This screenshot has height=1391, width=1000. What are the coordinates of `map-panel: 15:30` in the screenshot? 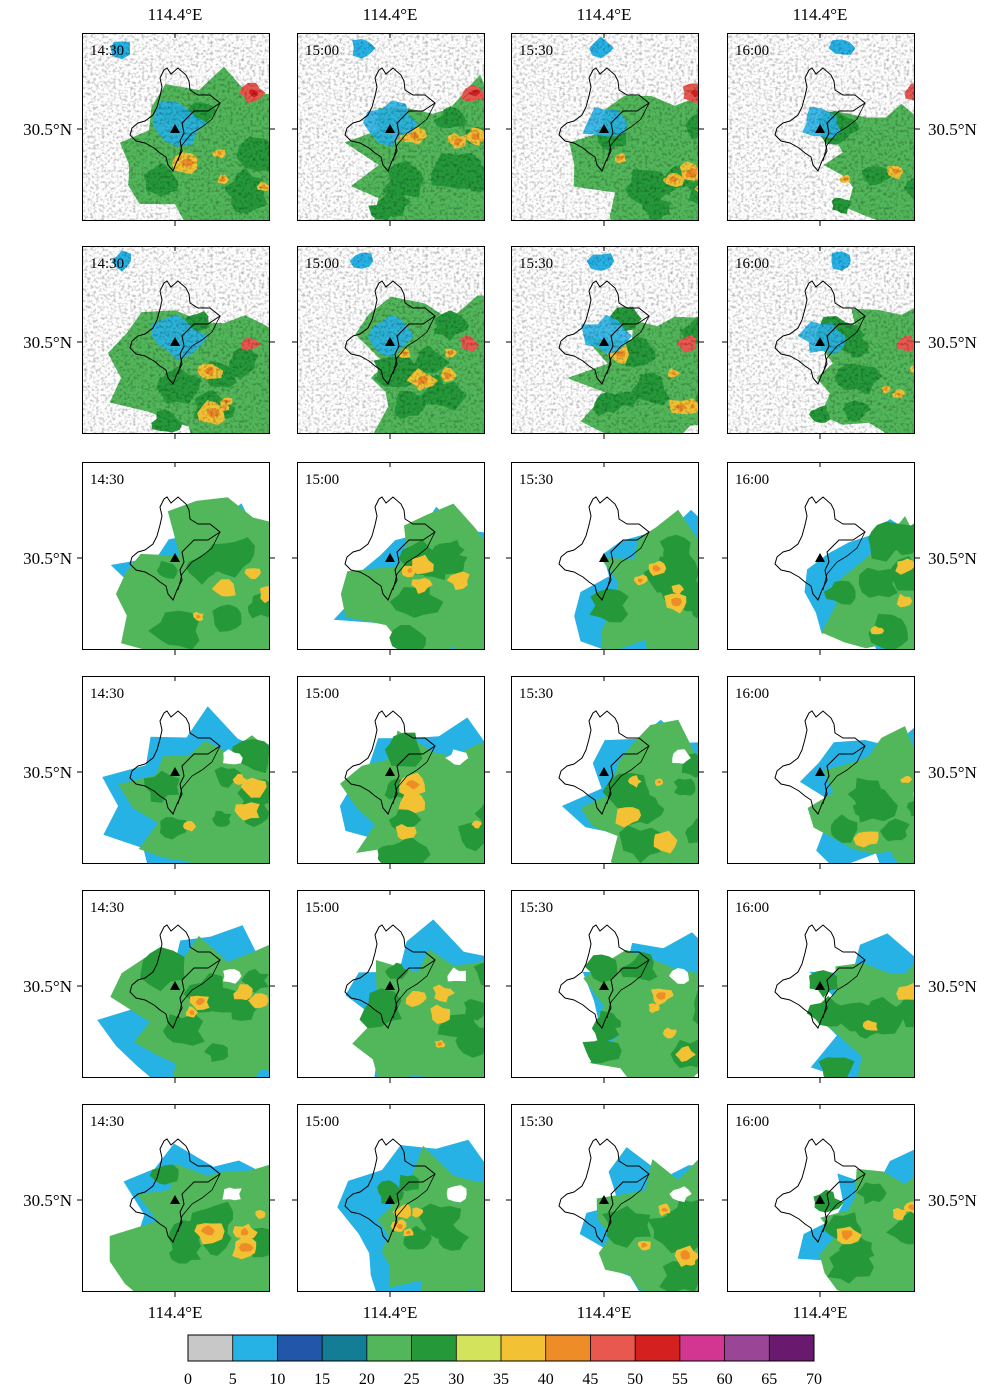 It's located at (605, 558).